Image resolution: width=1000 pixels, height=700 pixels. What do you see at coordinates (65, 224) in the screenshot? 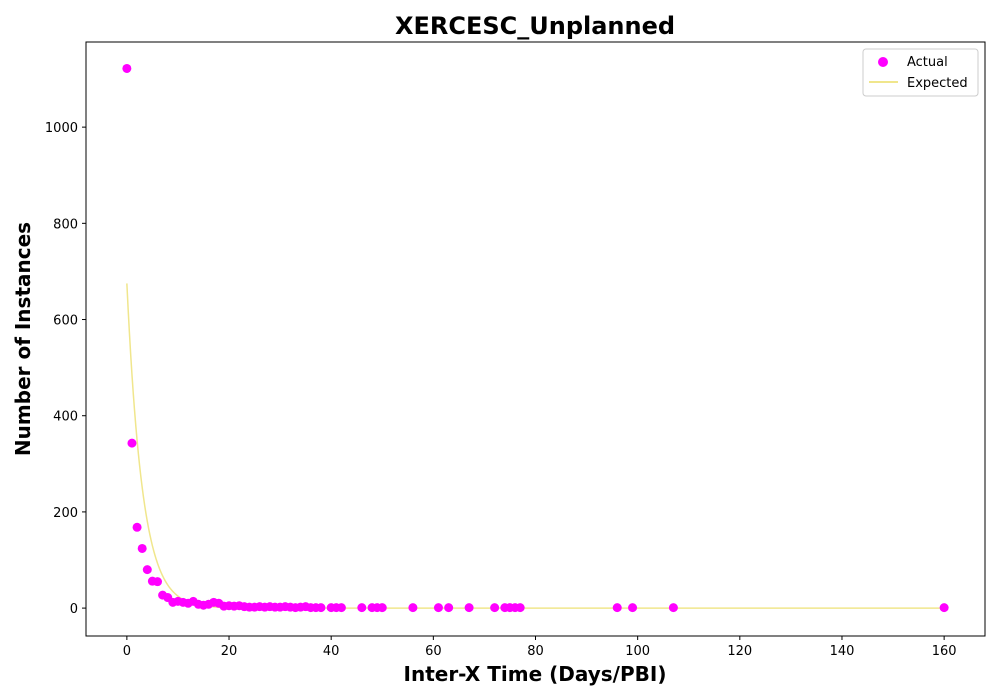
I see `y-tick-label: 800` at bounding box center [65, 224].